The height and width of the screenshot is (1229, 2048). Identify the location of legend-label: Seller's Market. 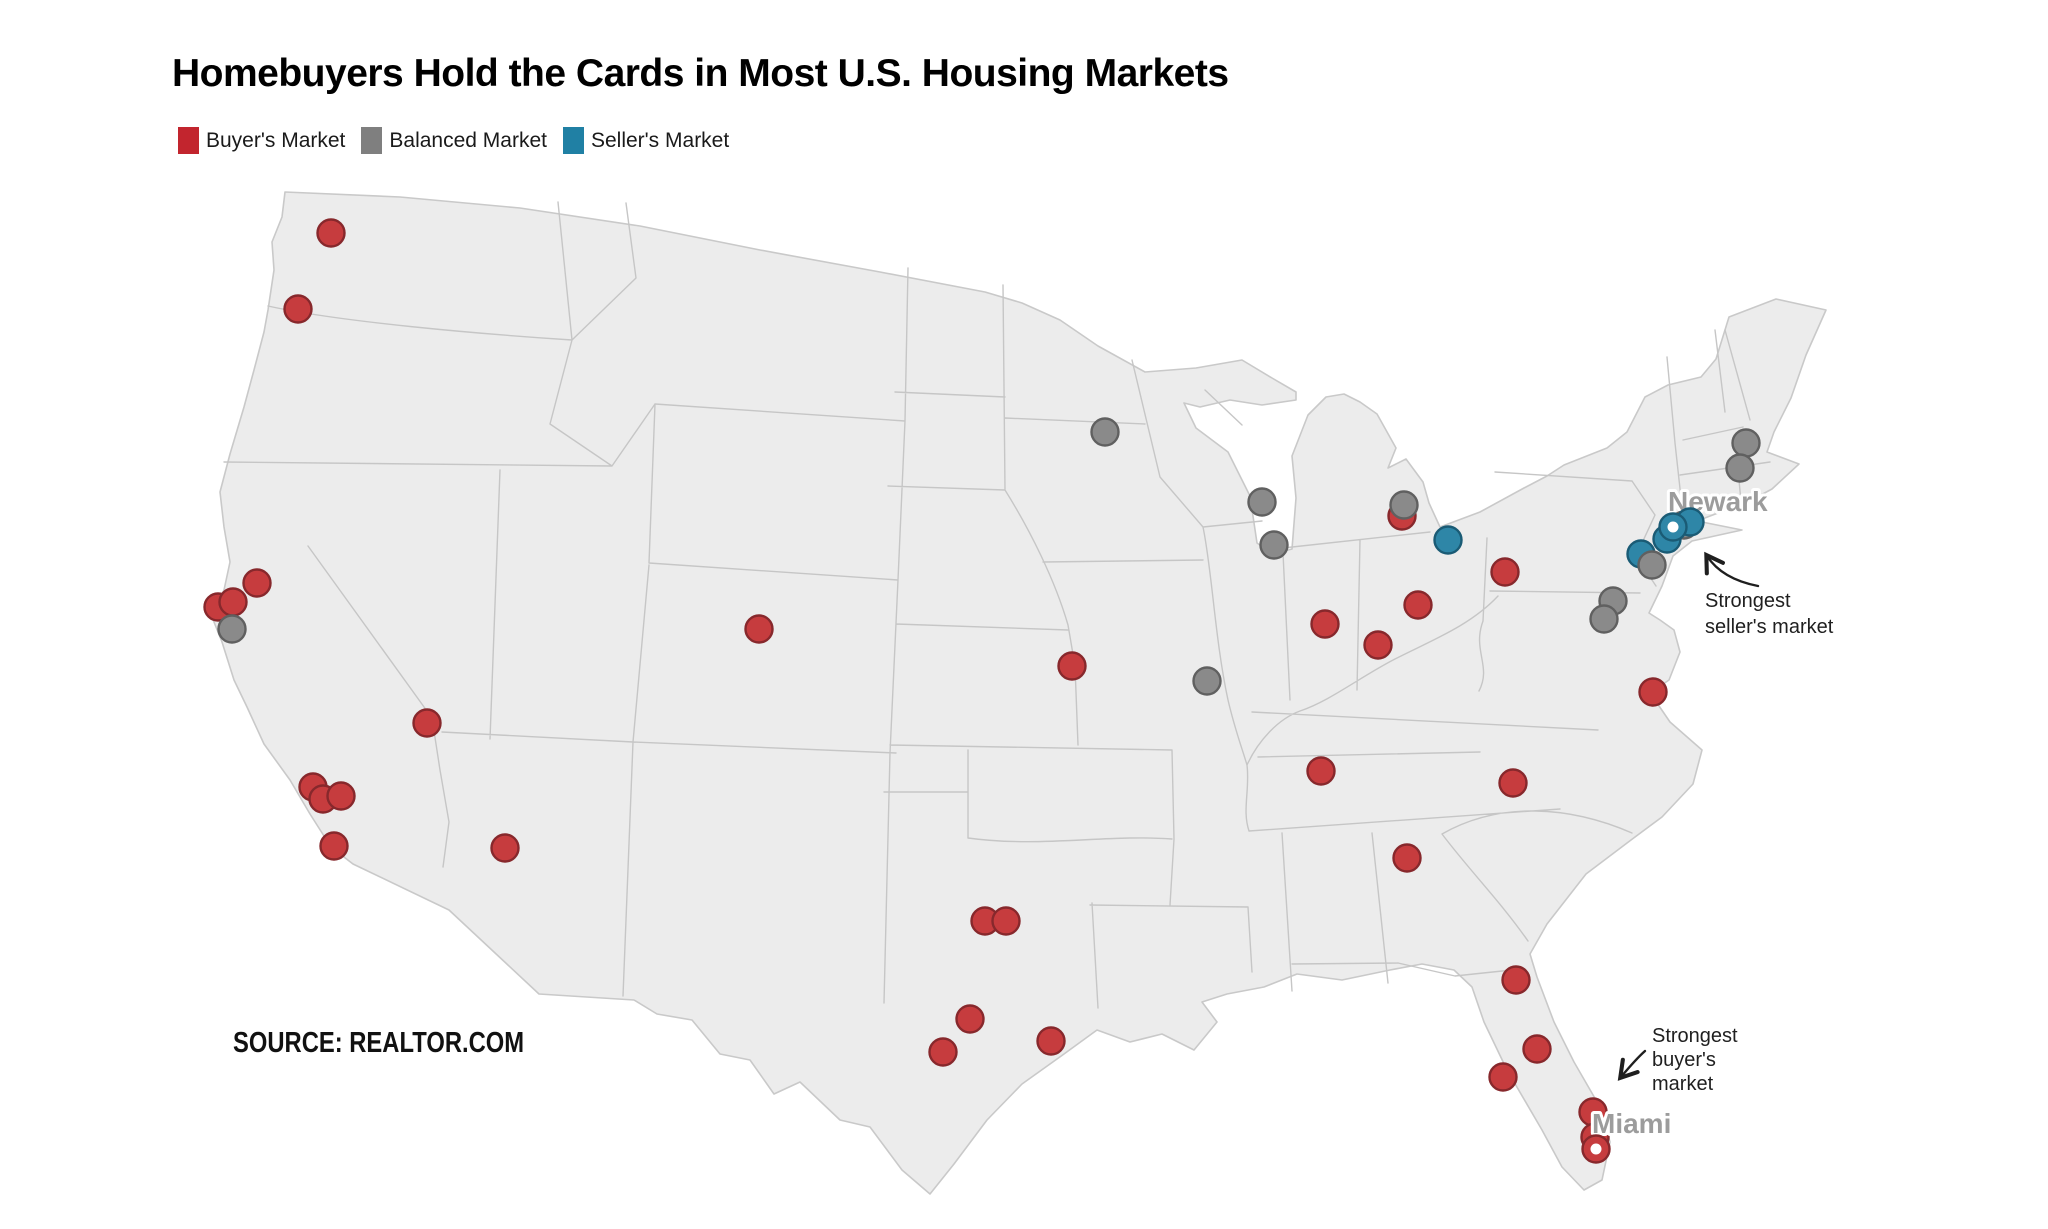
(660, 140).